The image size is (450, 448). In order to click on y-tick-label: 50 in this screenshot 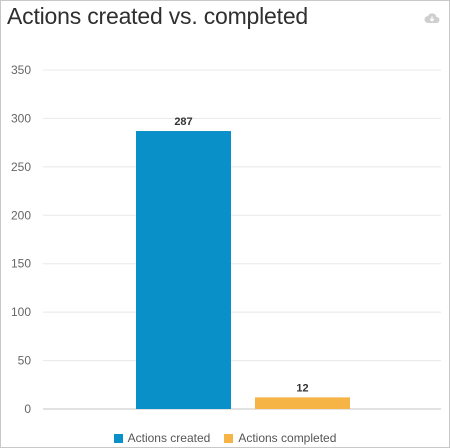, I will do `click(25, 361)`.